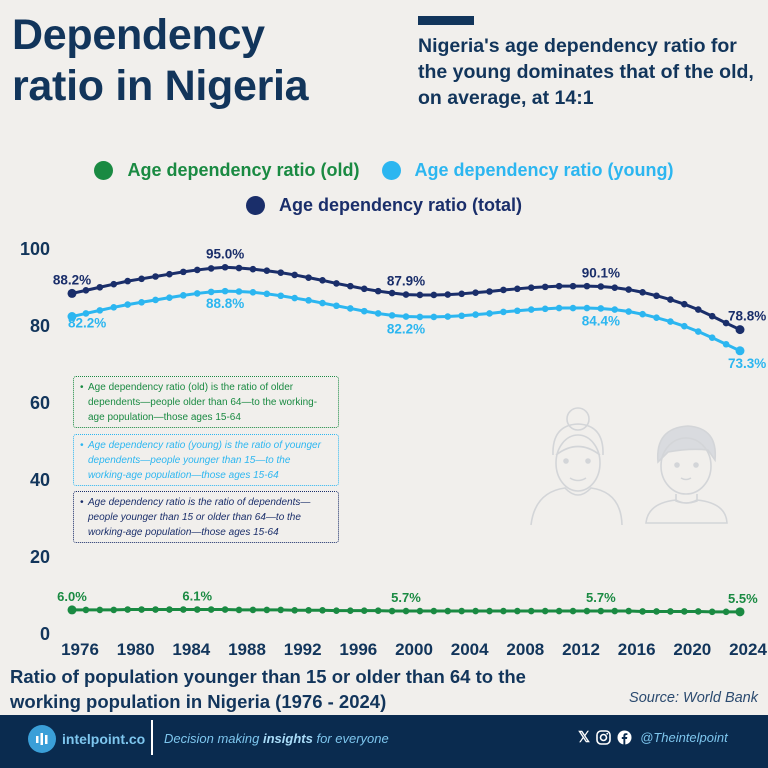  Describe the element at coordinates (104, 170) in the screenshot. I see `legend-dot-old-icon` at that location.